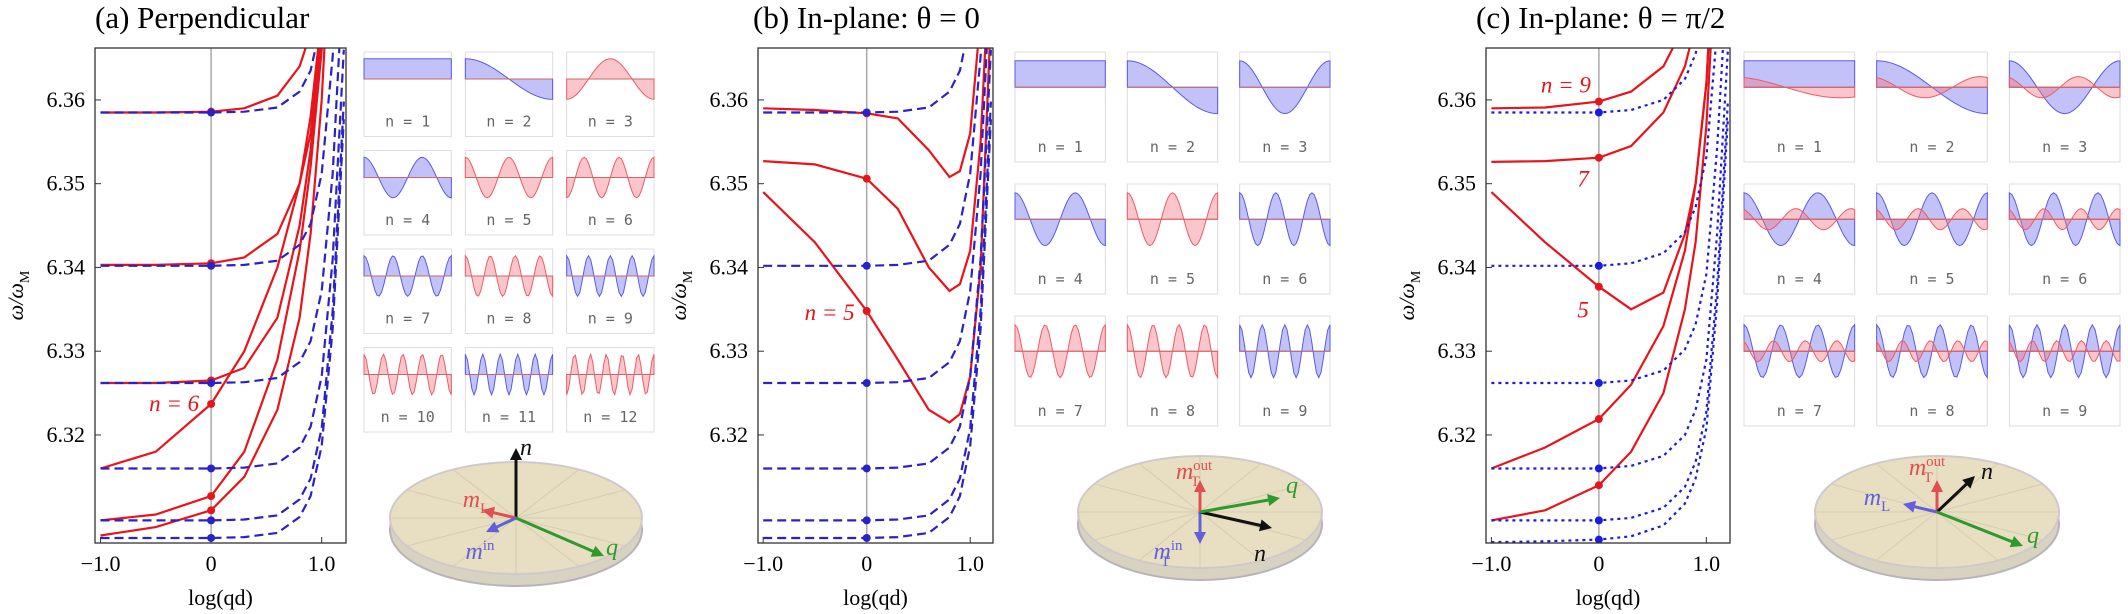  What do you see at coordinates (408, 417) in the screenshot?
I see `mode-label: n = 10` at bounding box center [408, 417].